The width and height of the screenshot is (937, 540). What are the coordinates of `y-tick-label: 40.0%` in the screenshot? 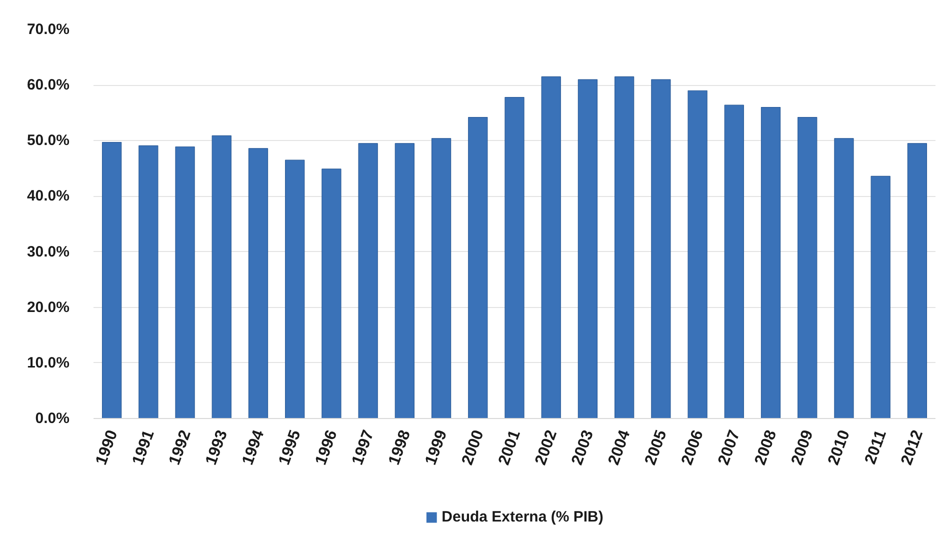 It's located at (48, 196).